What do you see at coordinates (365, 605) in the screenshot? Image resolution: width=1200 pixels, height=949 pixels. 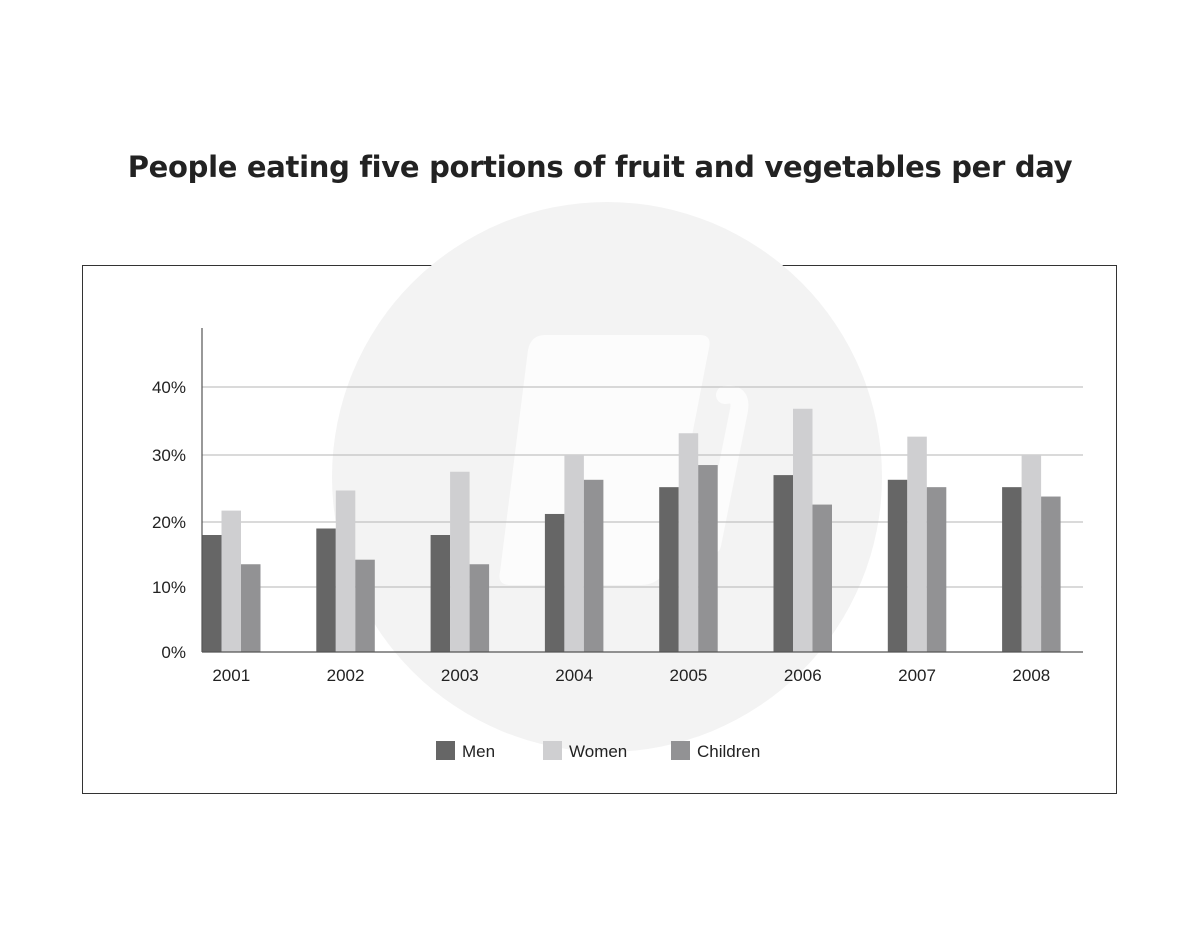 I see `bar-children-2002` at bounding box center [365, 605].